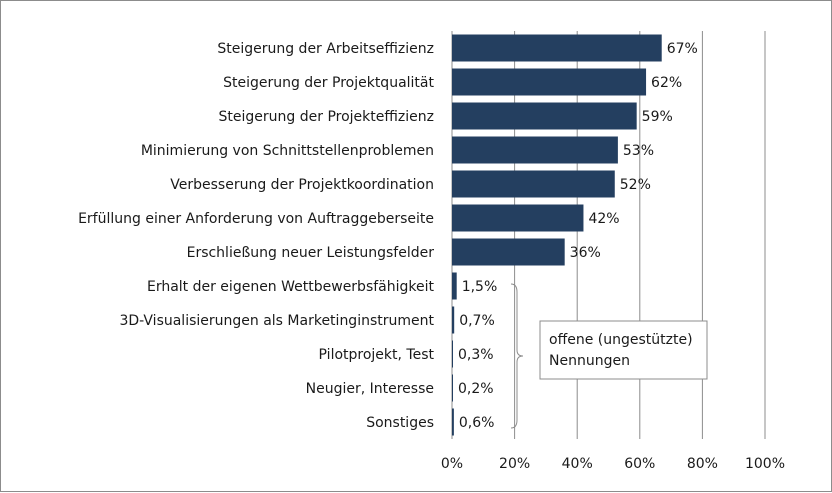 This screenshot has height=493, width=832. What do you see at coordinates (477, 423) in the screenshot?
I see `data-label: 0,6%` at bounding box center [477, 423].